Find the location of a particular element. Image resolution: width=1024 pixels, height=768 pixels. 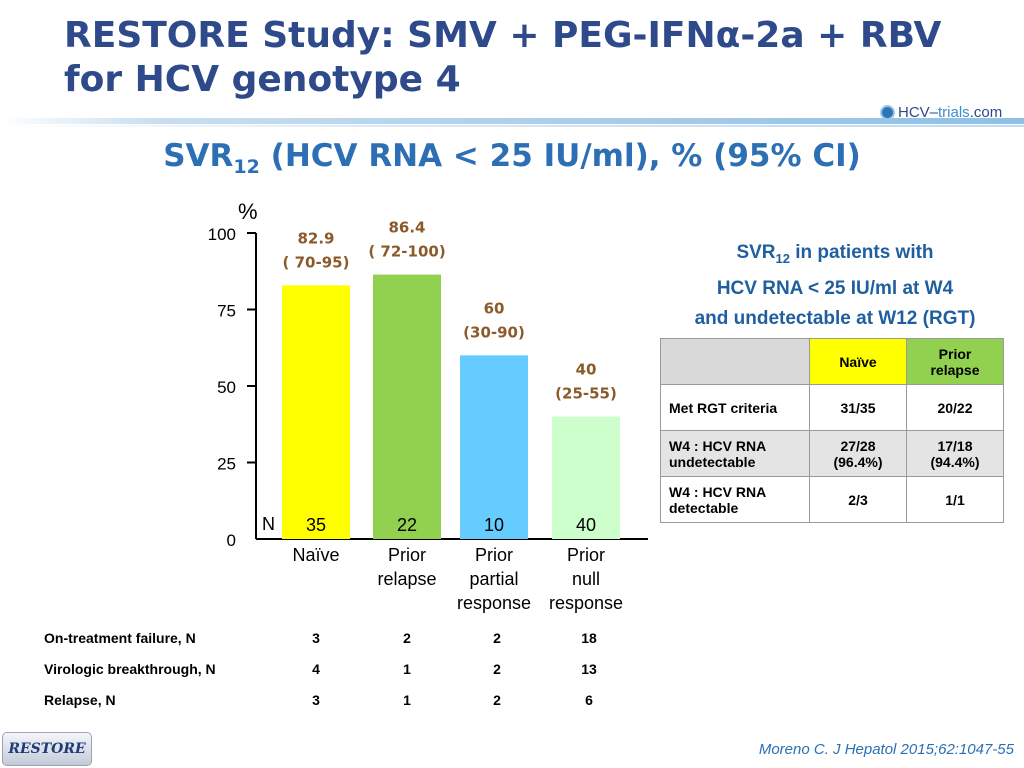

category-label: relapse is located at coordinates (406, 579).